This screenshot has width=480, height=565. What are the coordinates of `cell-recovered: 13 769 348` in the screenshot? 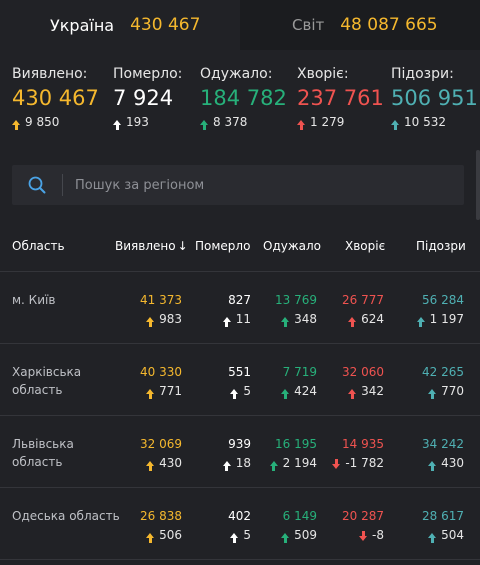 It's located at (296, 309).